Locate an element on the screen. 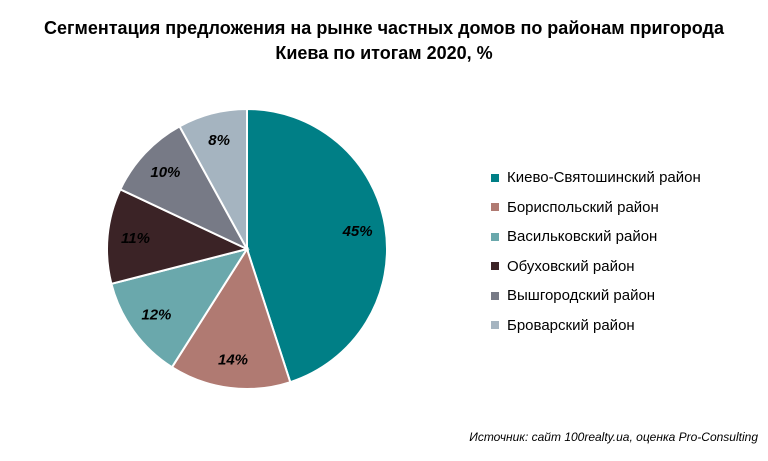 Image resolution: width=768 pixels, height=461 pixels. slice-label-brovarskyi: 8% is located at coordinates (219, 140).